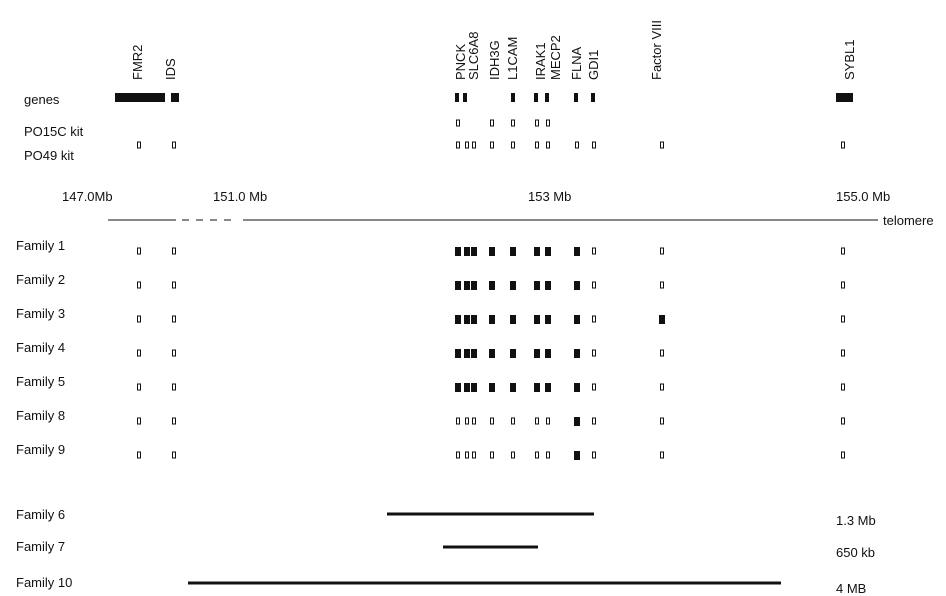 This screenshot has width=946, height=596. Describe the element at coordinates (855, 552) in the screenshot. I see `deletion-size-label: 650 kb` at that location.